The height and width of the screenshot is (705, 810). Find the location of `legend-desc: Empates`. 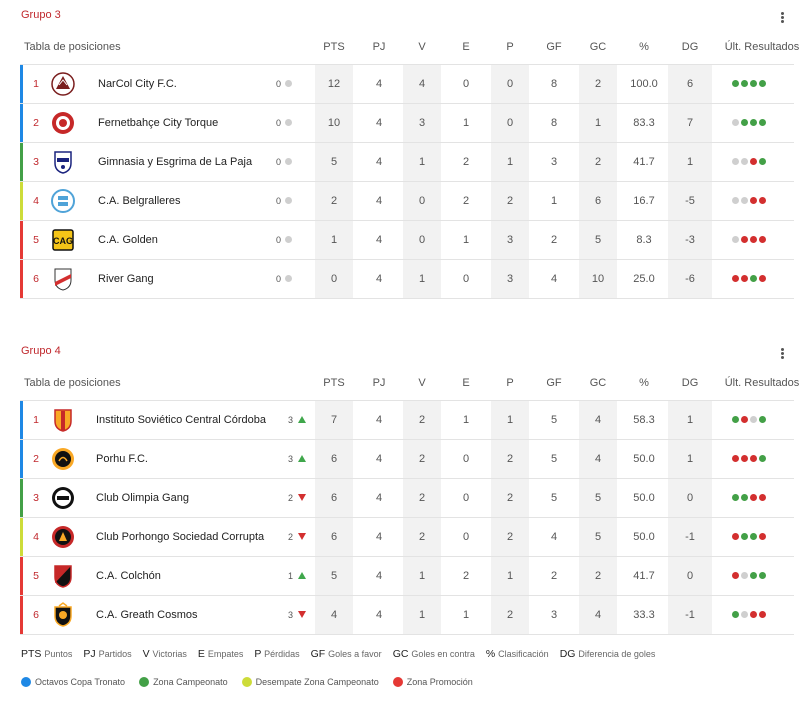

legend-desc: Empates is located at coordinates (225, 654).